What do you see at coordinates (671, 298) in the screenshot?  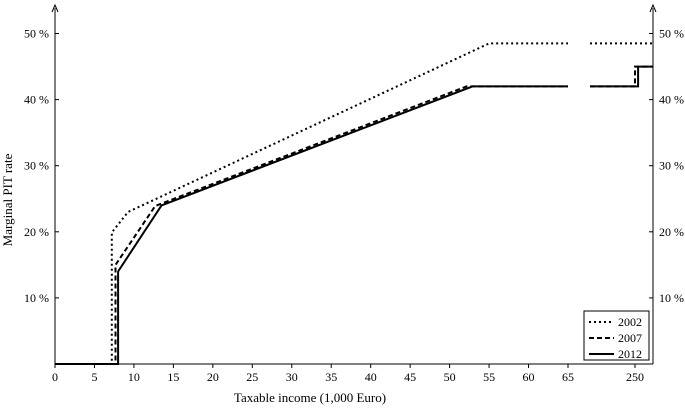 I see `y-tick-label-right: 10 %` at bounding box center [671, 298].